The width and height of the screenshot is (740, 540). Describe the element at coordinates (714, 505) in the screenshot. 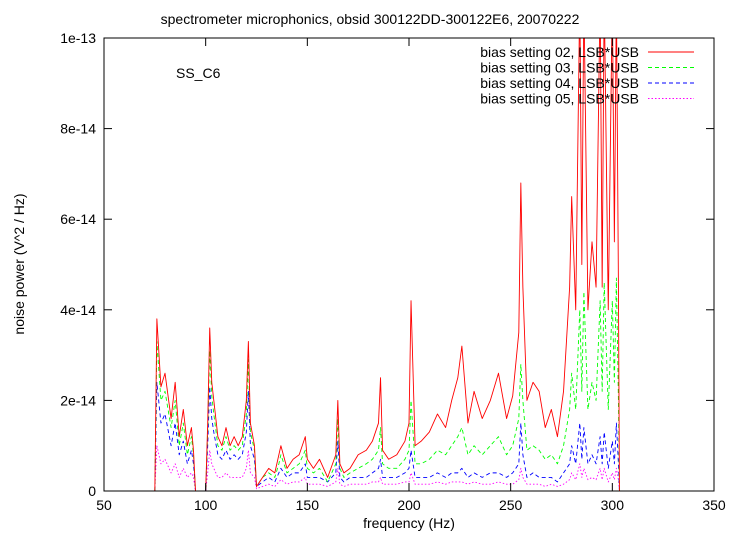

I see `x-tick-label: 350` at that location.